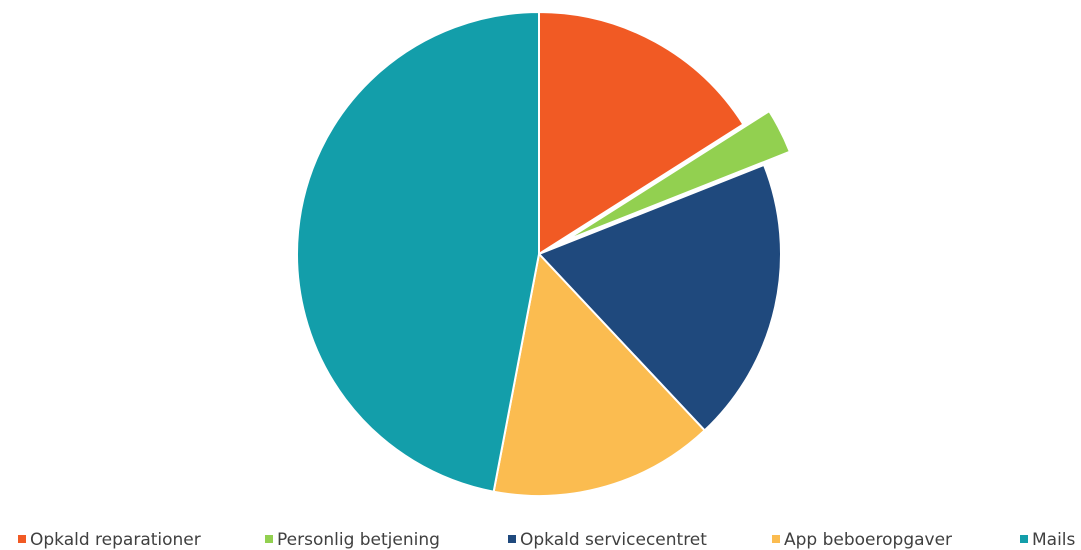  Describe the element at coordinates (115, 540) in the screenshot. I see `legend-label: Opkald reparationer` at that location.